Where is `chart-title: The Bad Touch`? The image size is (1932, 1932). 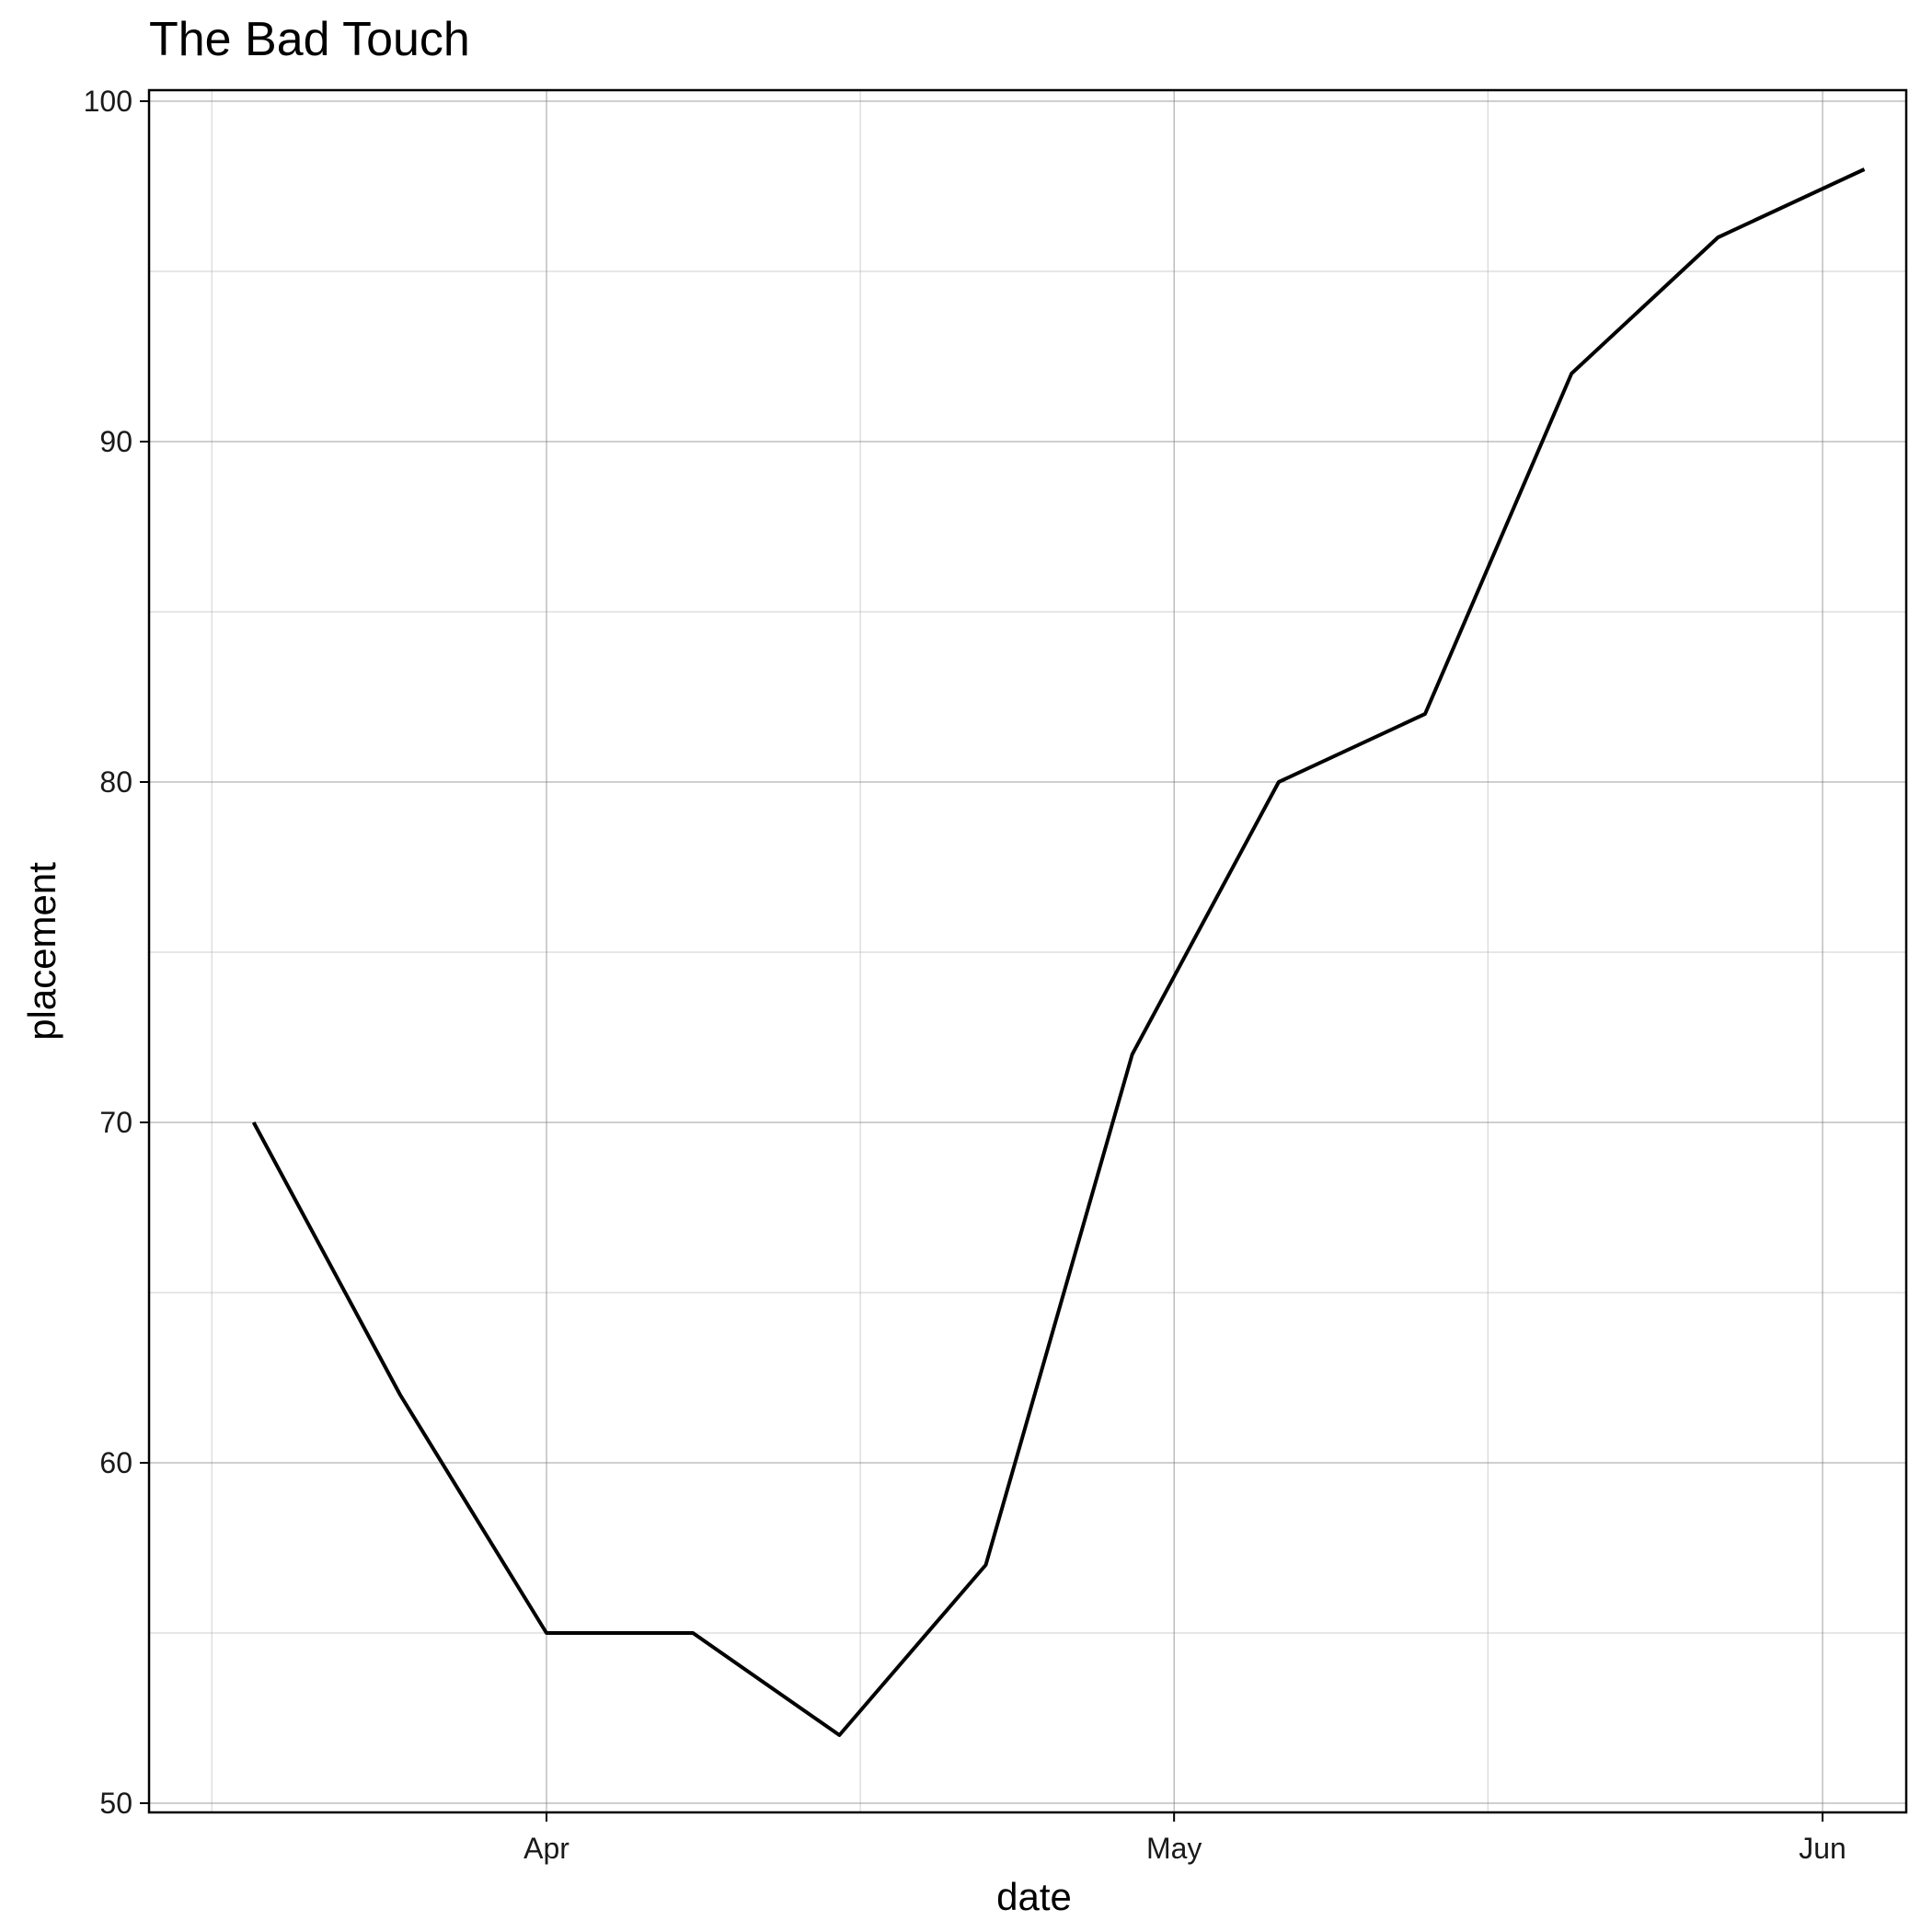
chart-title: The Bad Touch is located at coordinates (309, 39).